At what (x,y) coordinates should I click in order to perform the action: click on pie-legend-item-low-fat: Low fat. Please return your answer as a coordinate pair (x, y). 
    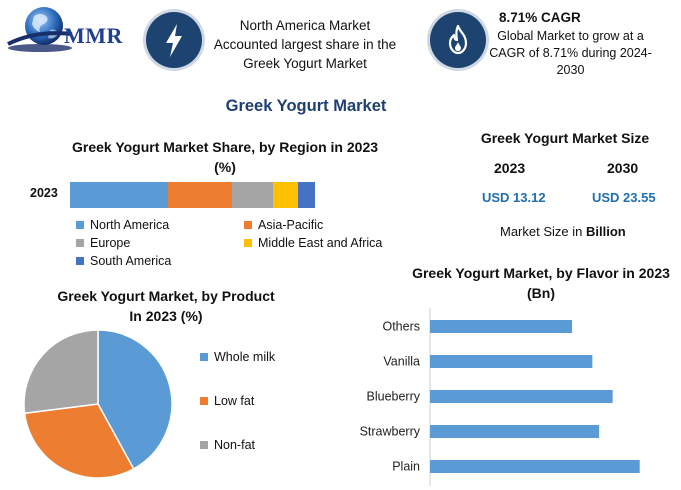
    Looking at the image, I should click on (227, 401).